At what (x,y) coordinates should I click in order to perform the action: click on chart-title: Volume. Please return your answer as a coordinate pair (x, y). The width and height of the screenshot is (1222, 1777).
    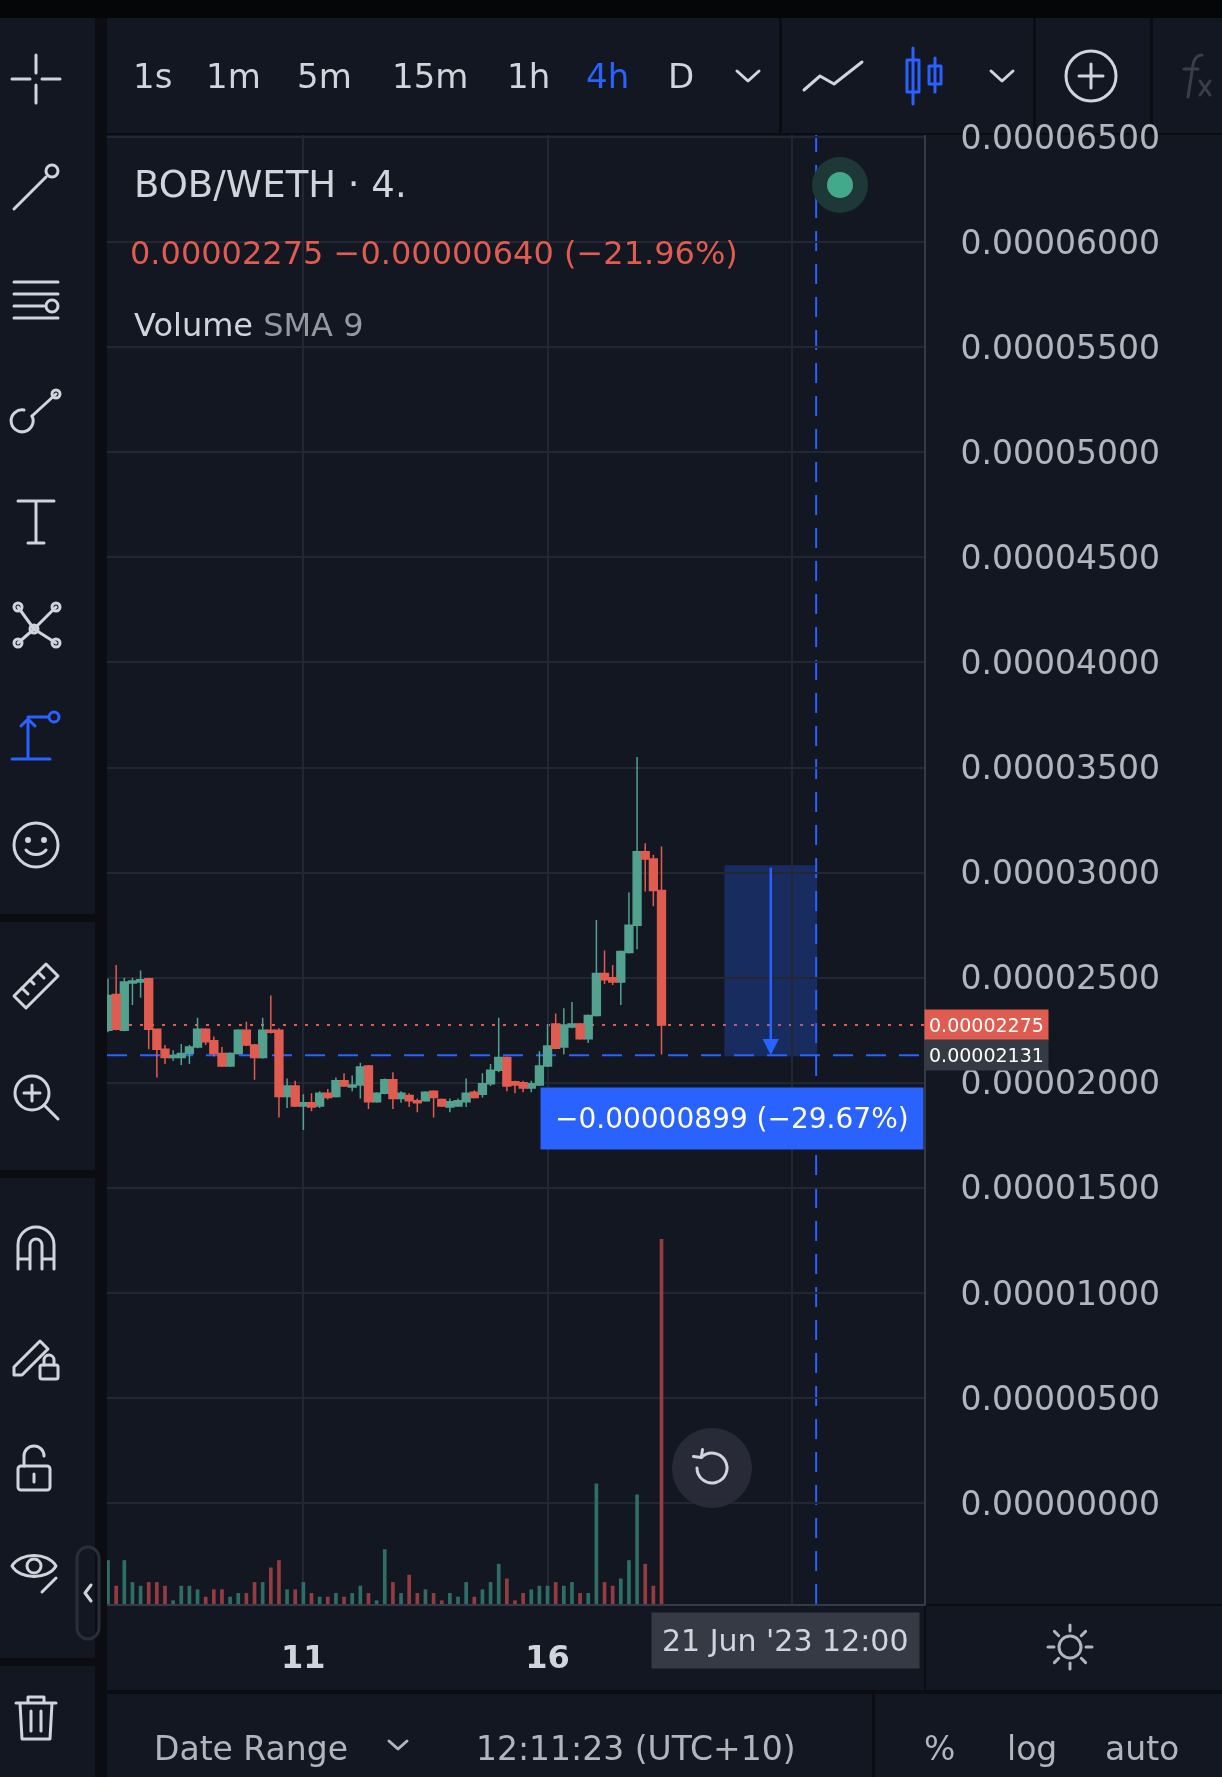
    Looking at the image, I should click on (194, 324).